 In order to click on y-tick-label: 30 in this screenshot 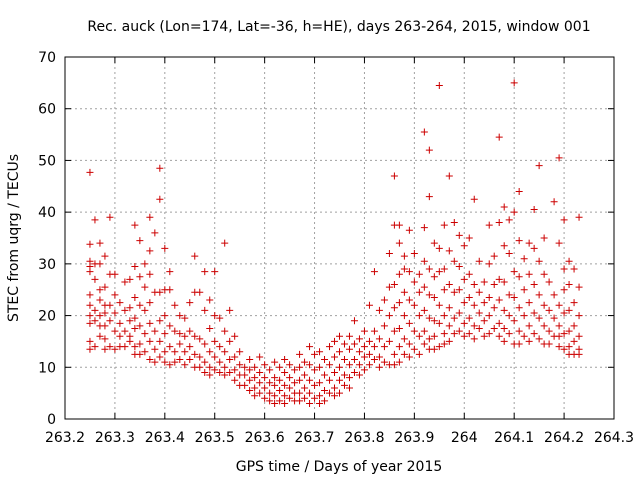, I will do `click(47, 265)`.